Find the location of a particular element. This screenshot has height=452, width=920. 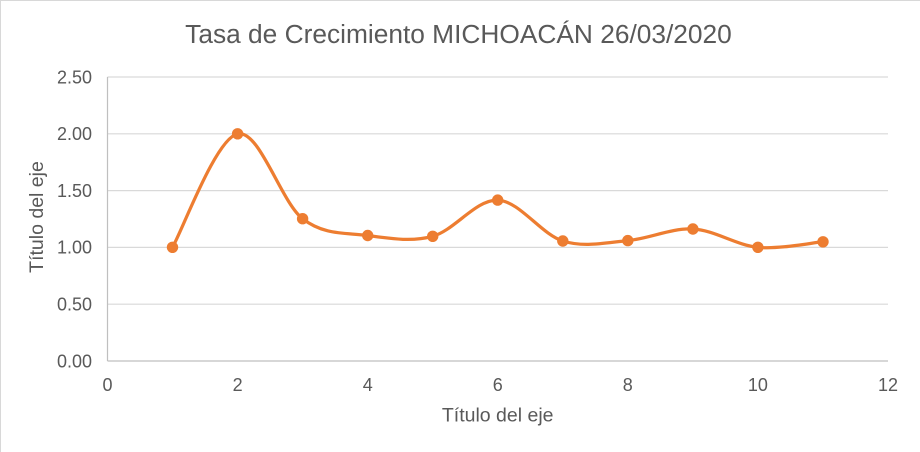

svg-text: 6 is located at coordinates (498, 385).